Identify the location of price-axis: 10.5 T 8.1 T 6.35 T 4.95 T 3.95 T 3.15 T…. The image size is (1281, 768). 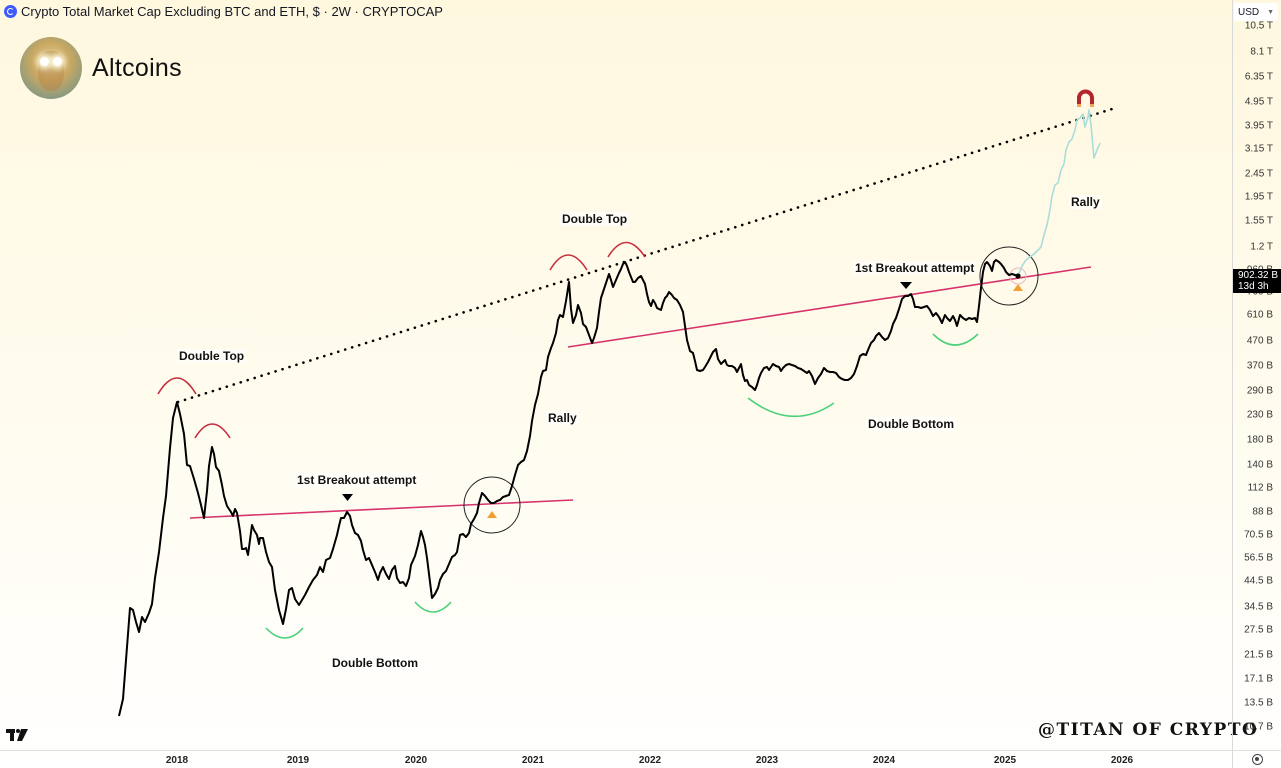
(1256, 375).